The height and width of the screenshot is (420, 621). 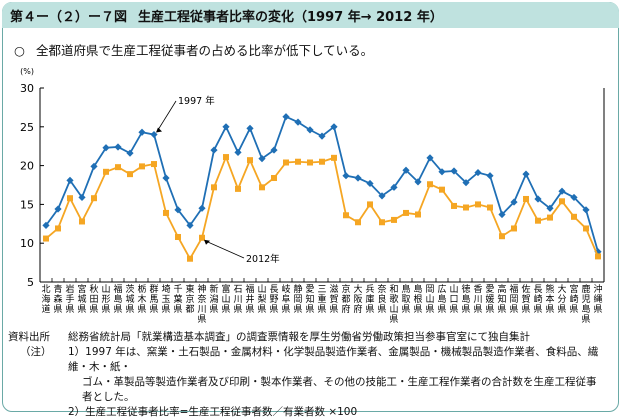 I want to click on figure-title: 生産工程従事者比率の変化（1997 年→ 2012 年）, so click(x=290, y=17).